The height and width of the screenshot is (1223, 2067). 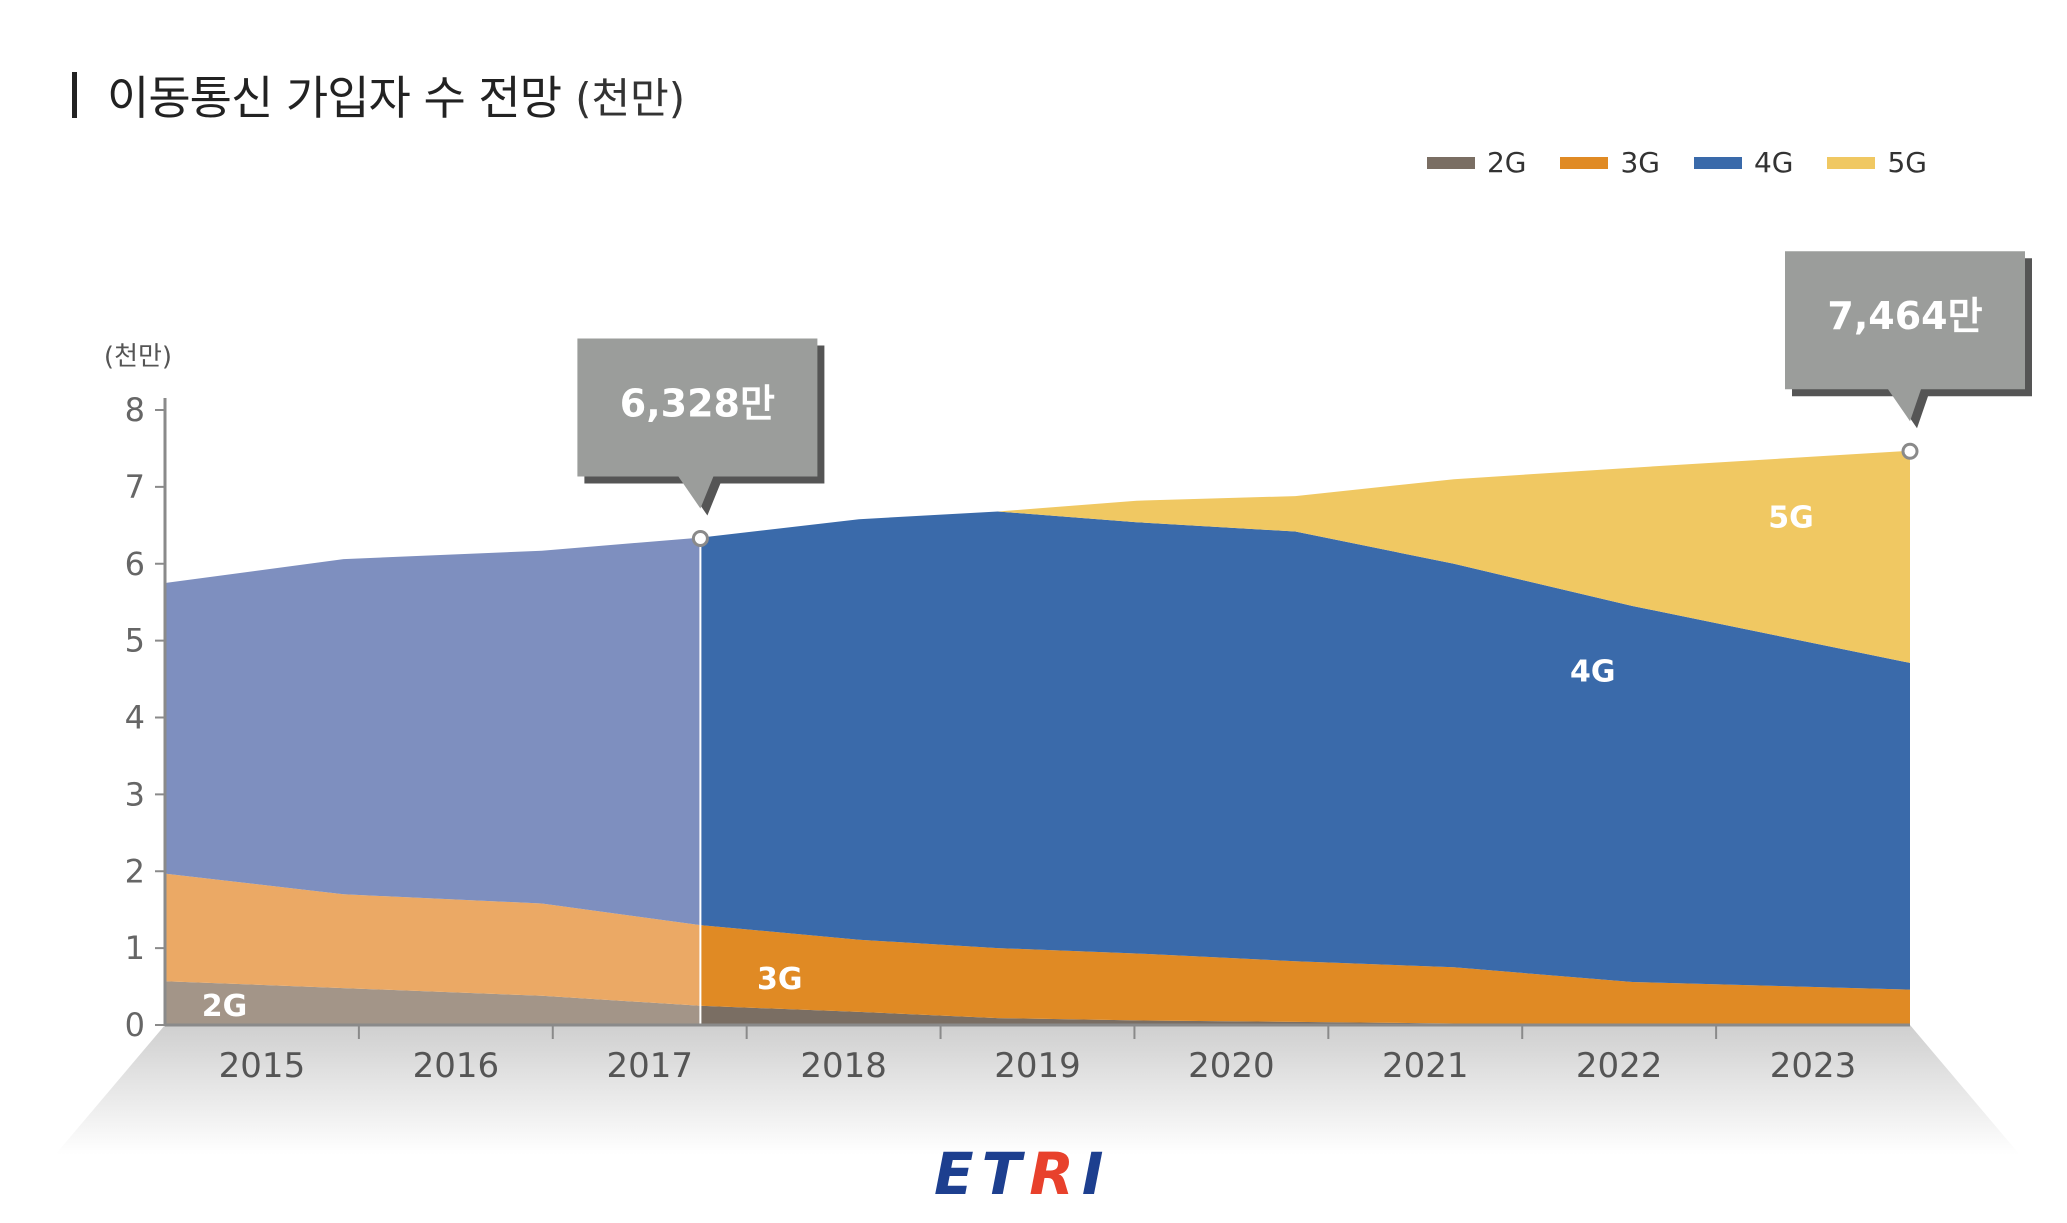 What do you see at coordinates (433, 939) in the screenshot?
I see `area-3g-past` at bounding box center [433, 939].